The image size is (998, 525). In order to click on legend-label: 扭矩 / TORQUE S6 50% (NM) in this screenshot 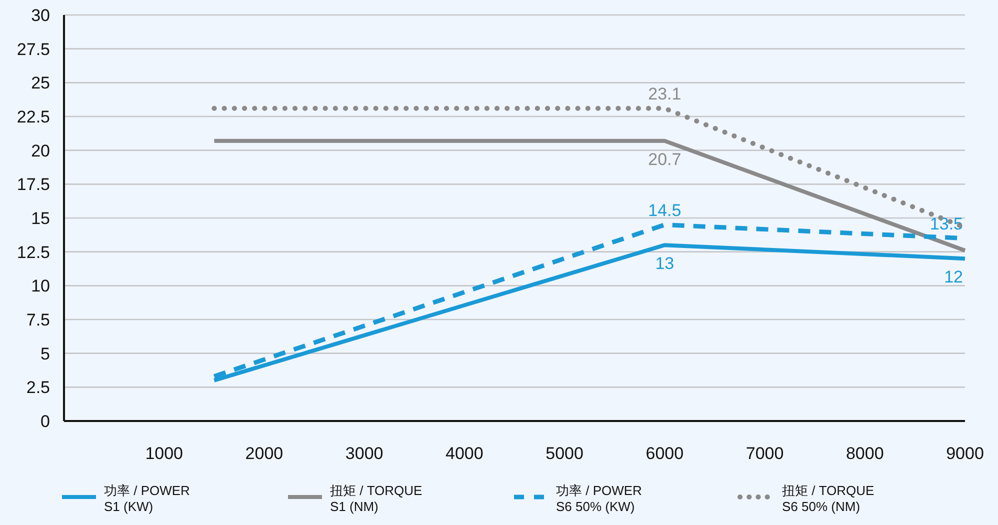, I will do `click(828, 498)`.